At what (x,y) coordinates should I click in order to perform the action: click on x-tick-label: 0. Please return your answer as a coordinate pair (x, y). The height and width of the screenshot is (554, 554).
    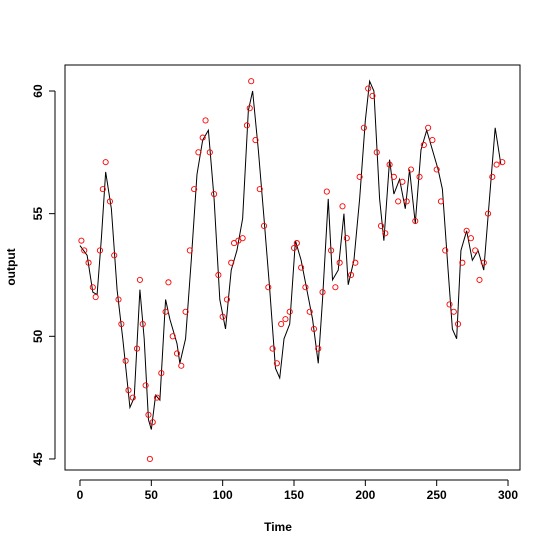
    Looking at the image, I should click on (80, 495).